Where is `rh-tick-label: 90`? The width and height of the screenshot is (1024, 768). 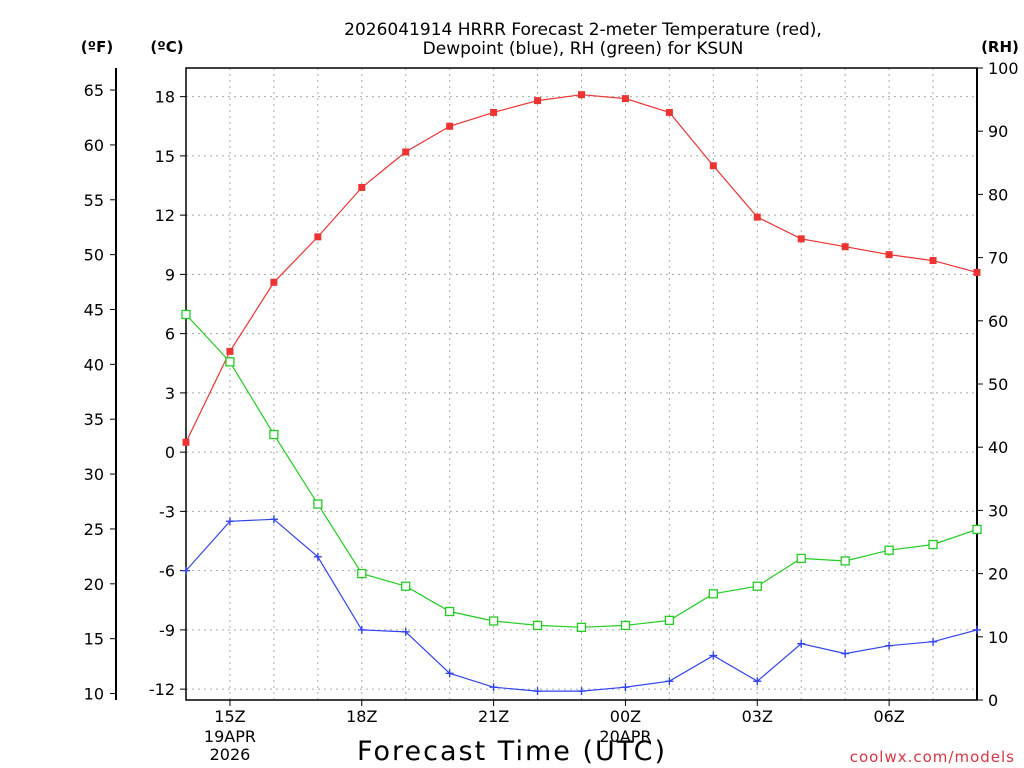 rh-tick-label: 90 is located at coordinates (998, 131).